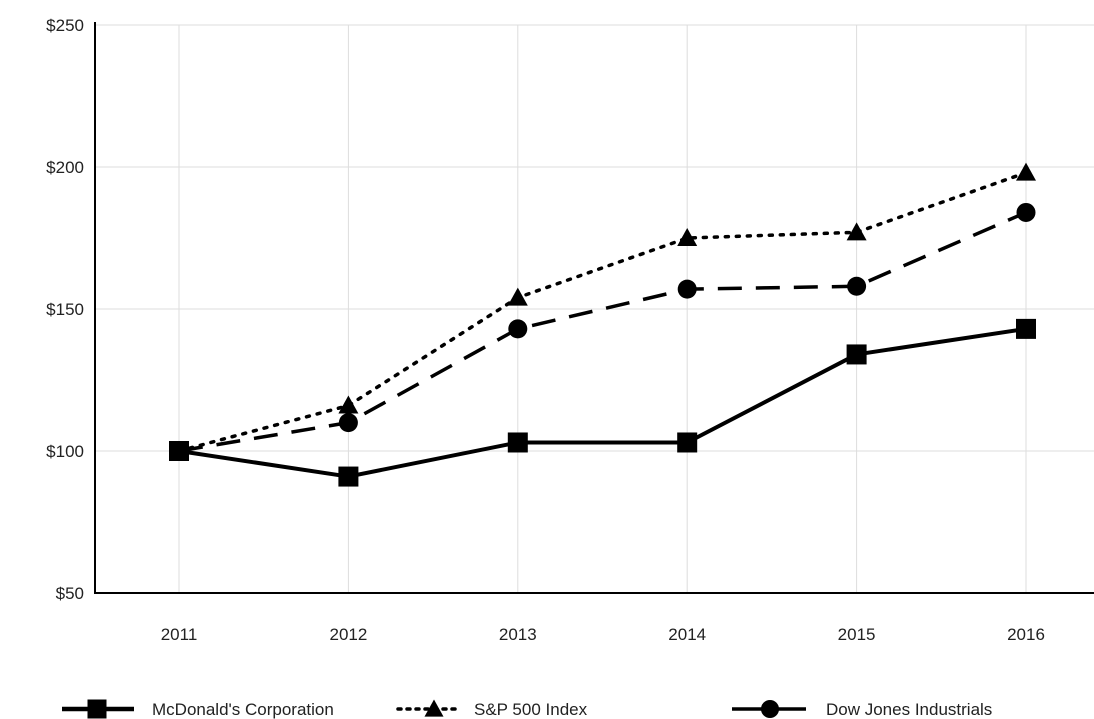 This screenshot has height=719, width=1094. I want to click on x-tick-label: 2011, so click(179, 634).